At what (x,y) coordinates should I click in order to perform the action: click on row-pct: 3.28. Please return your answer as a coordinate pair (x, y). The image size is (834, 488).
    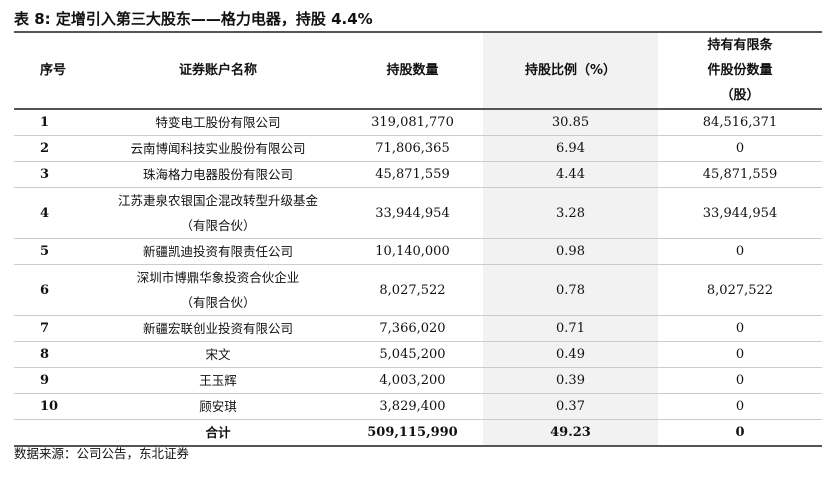
    Looking at the image, I should click on (570, 213).